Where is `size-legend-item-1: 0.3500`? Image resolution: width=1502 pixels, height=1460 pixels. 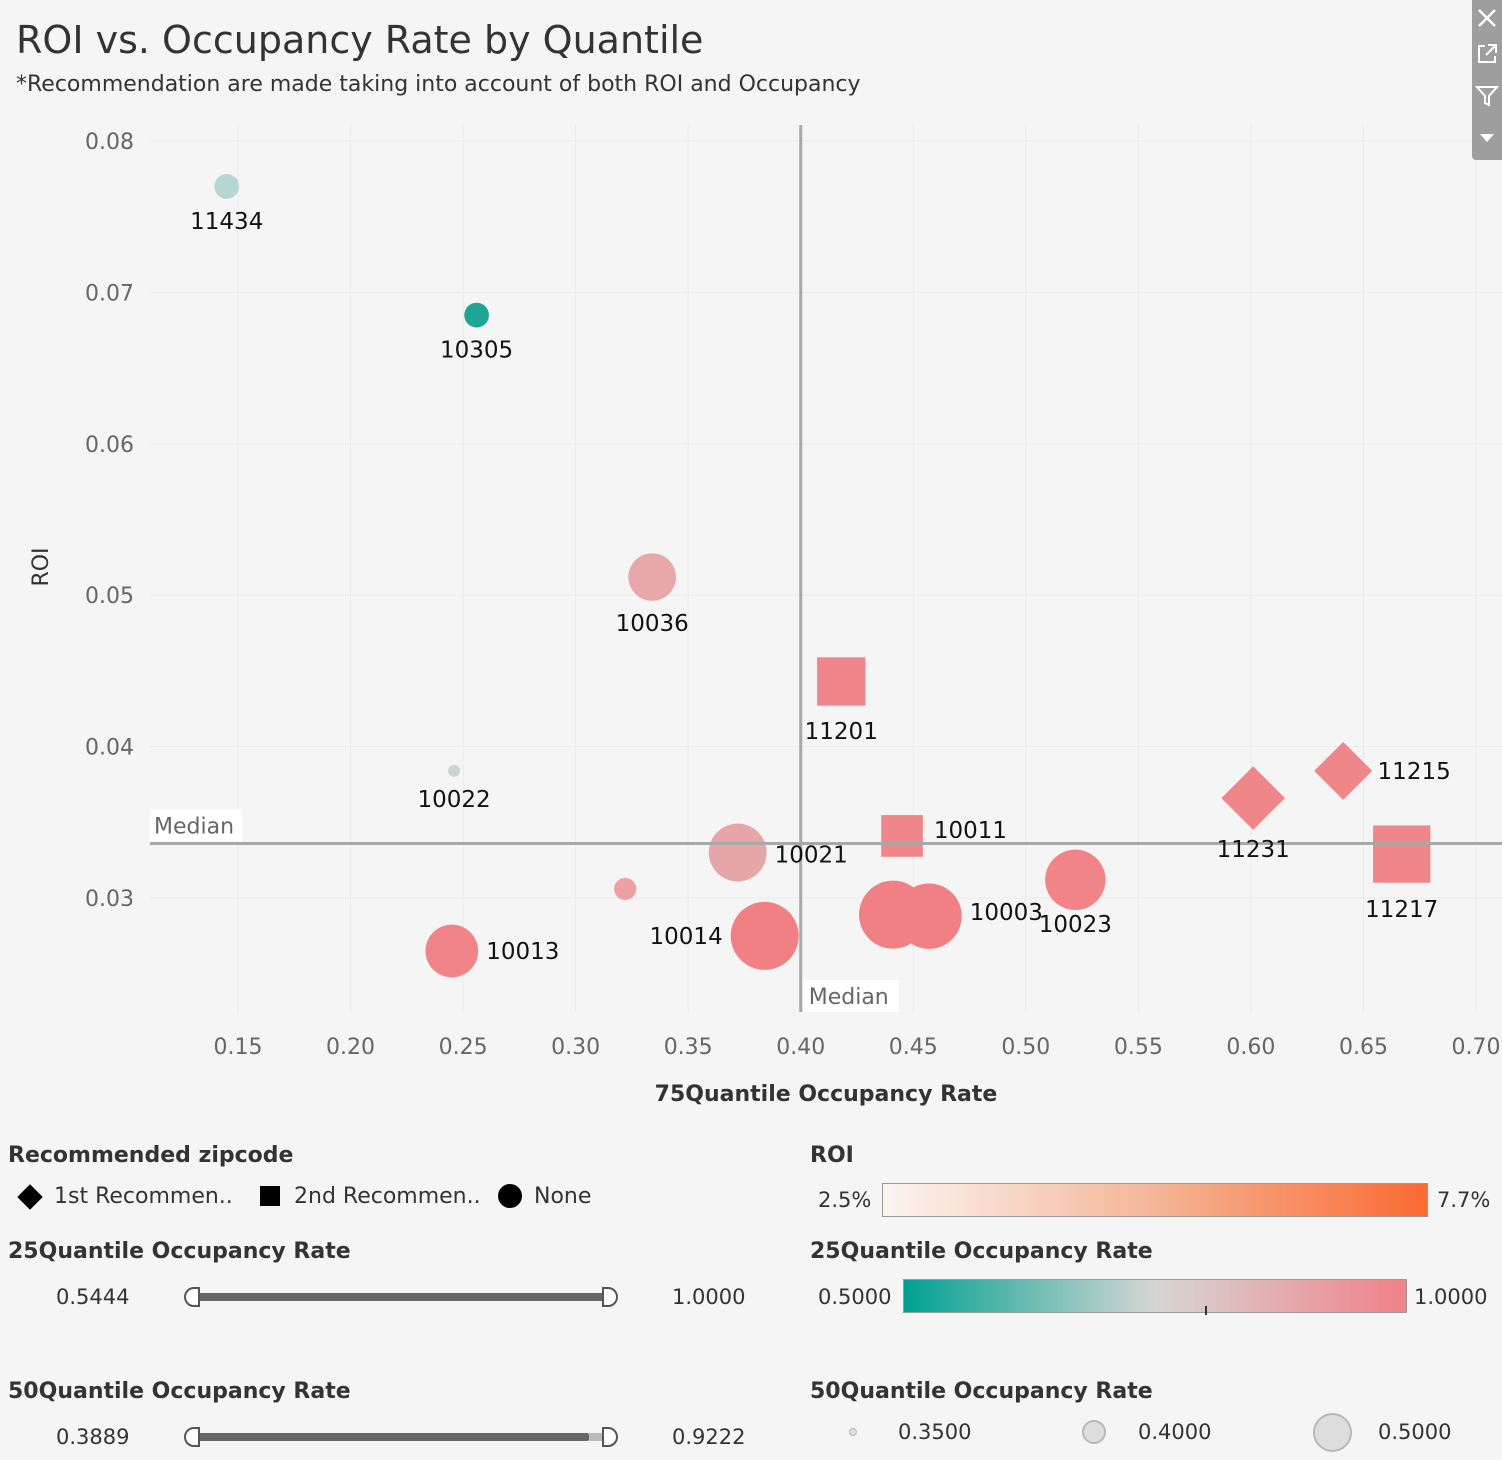 size-legend-item-1: 0.3500 is located at coordinates (935, 1432).